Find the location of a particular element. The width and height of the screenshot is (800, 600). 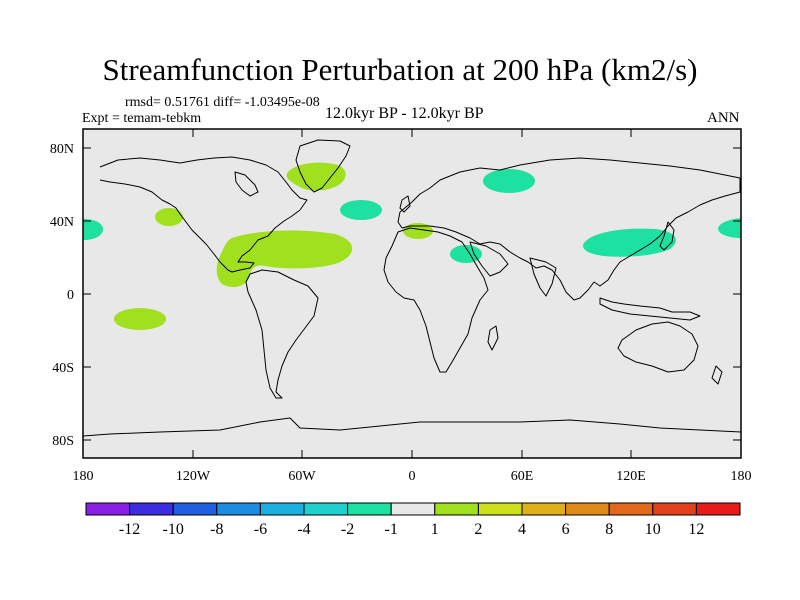

coastline-indonesia is located at coordinates (650, 309).